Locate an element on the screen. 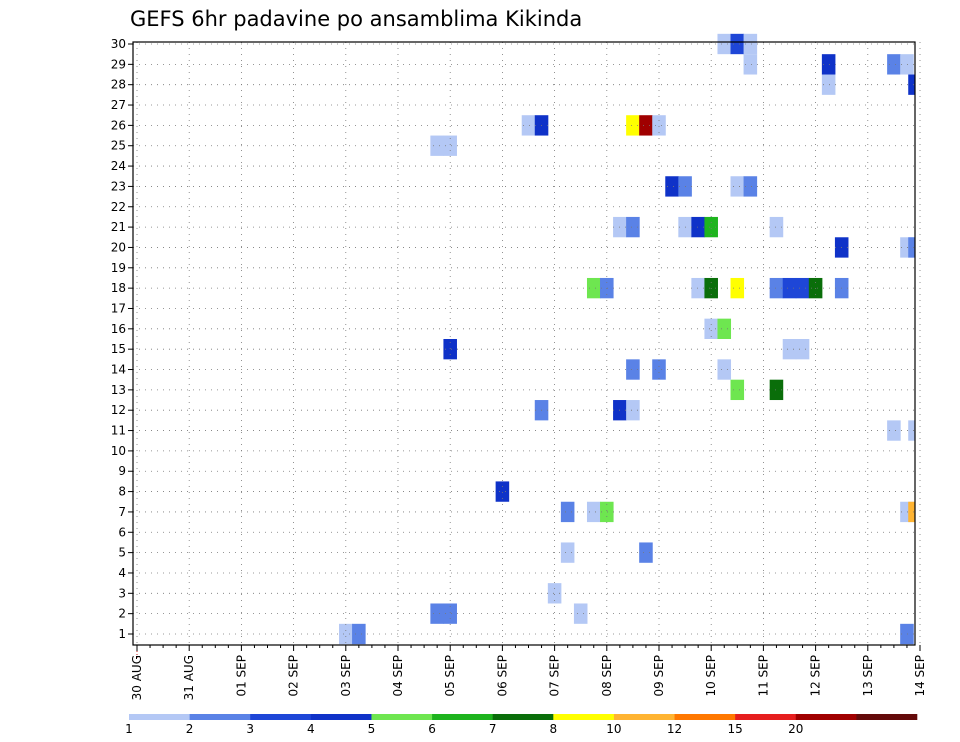 The width and height of the screenshot is (960, 742). x-tick-label: 30 AUG is located at coordinates (137, 677).